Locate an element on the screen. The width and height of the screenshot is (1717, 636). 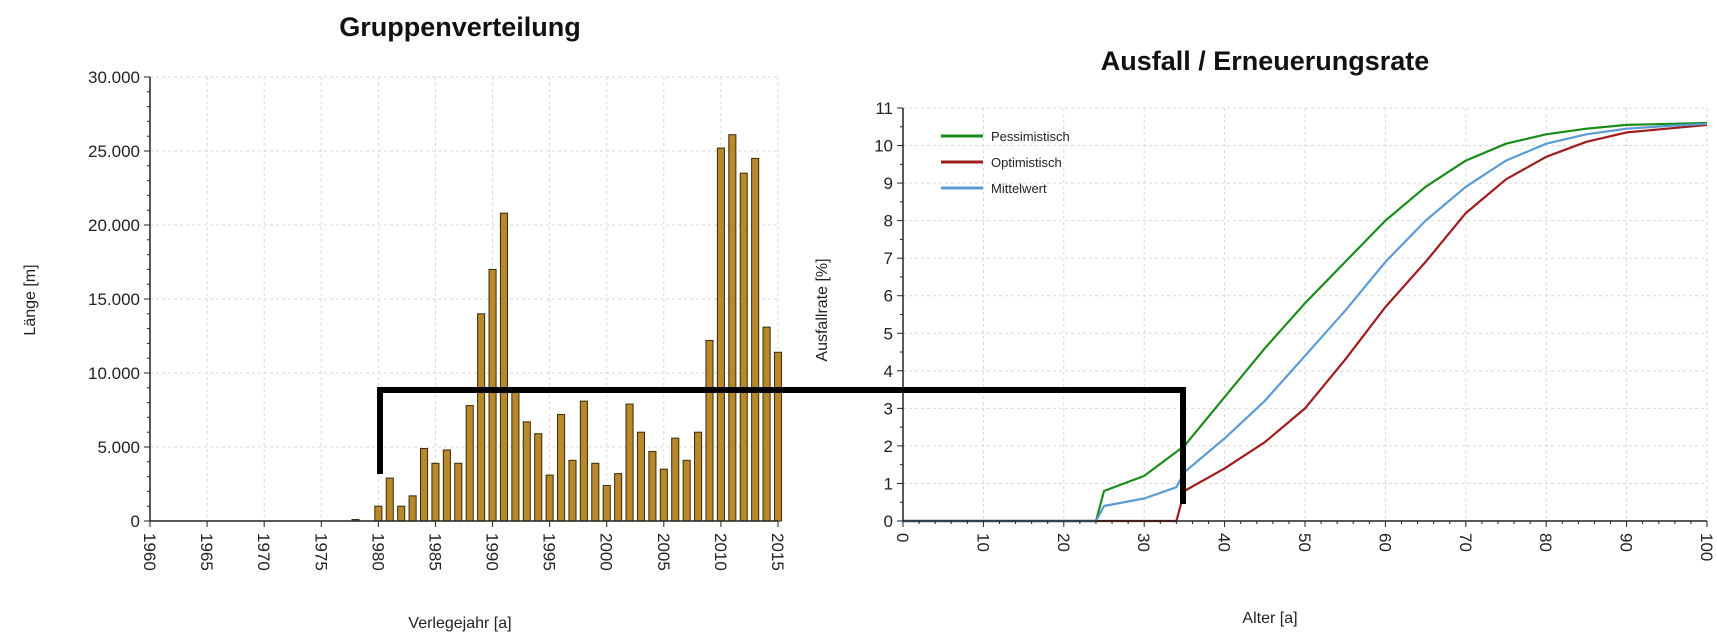
line-chart-ytick-label: 3 is located at coordinates (888, 408).